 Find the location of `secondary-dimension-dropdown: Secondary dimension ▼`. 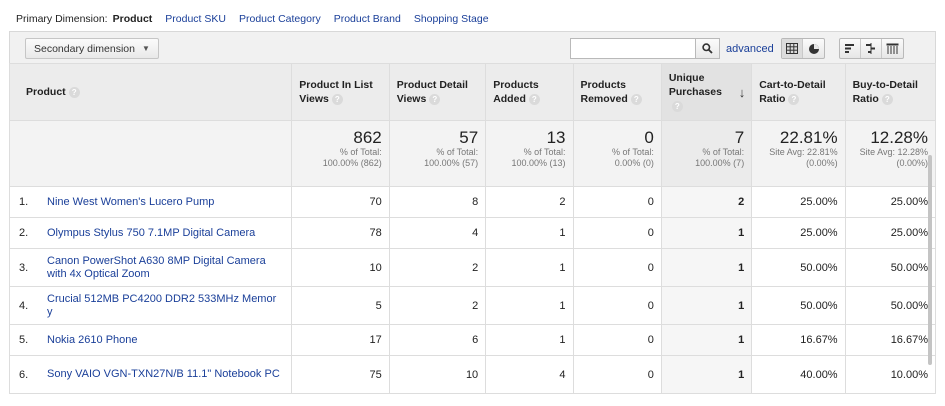

secondary-dimension-dropdown: Secondary dimension ▼ is located at coordinates (92, 48).